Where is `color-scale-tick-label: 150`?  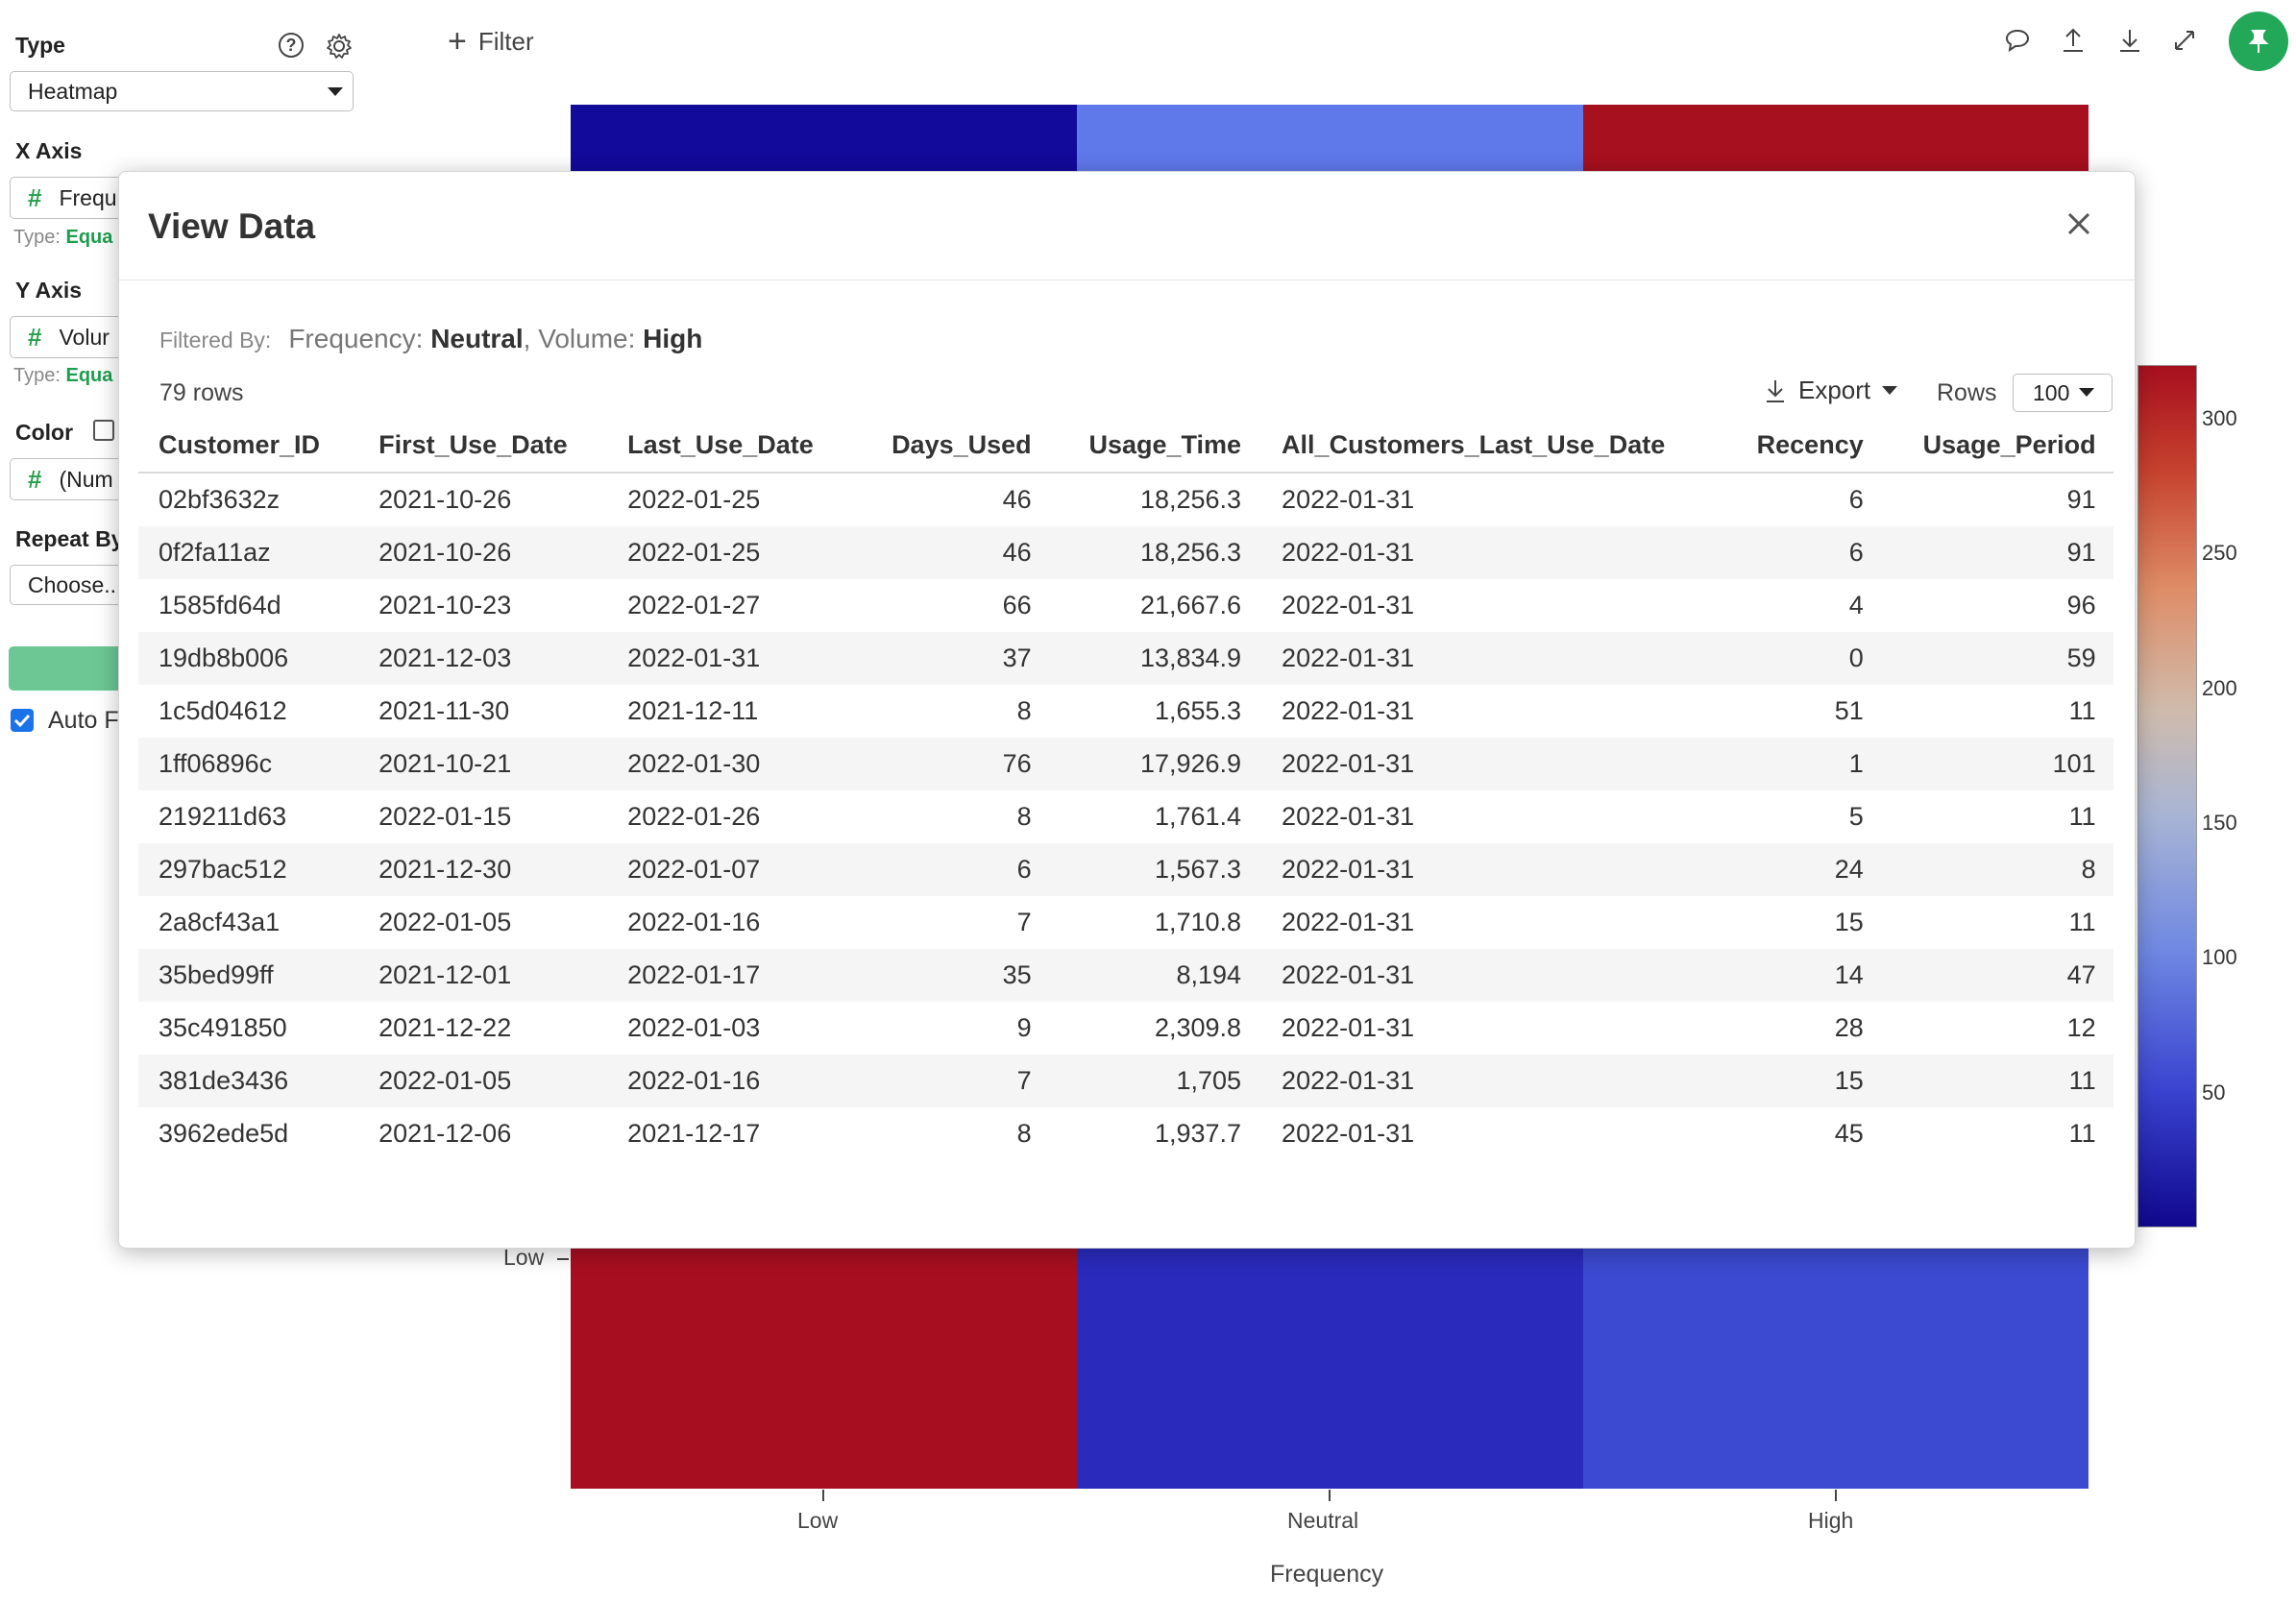
color-scale-tick-label: 150 is located at coordinates (2219, 824).